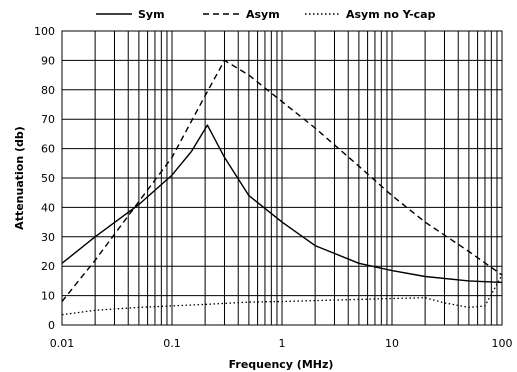  What do you see at coordinates (391, 14) in the screenshot?
I see `legend-label: Asym no Y-cap` at bounding box center [391, 14].